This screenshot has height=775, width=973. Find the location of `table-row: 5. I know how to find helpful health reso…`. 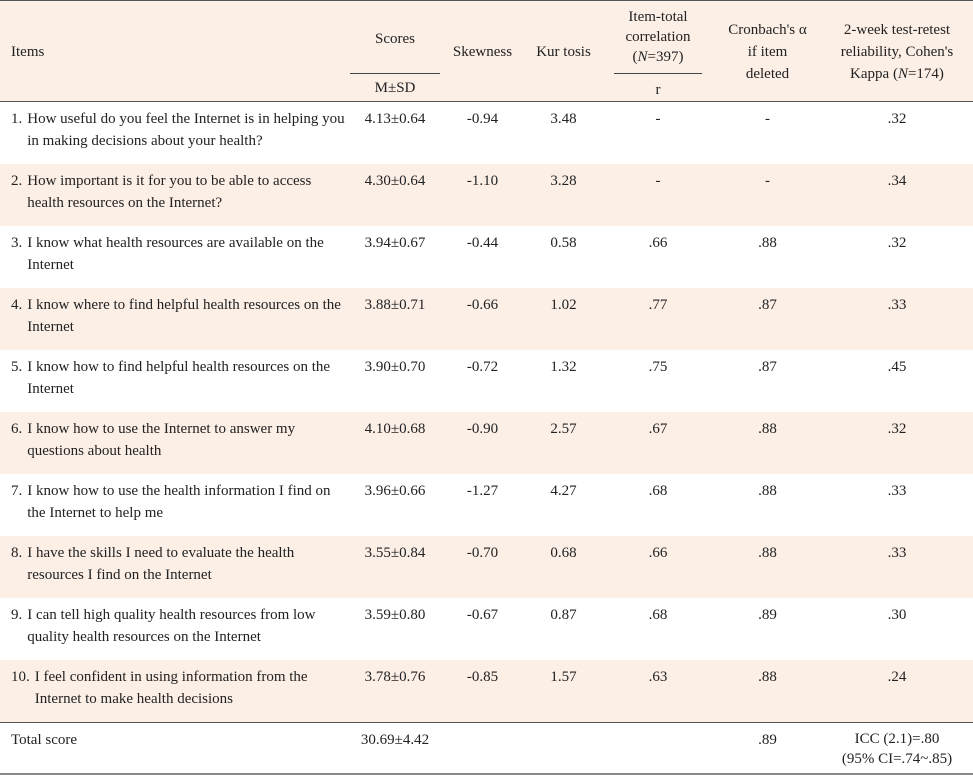

table-row: 5. I know how to find helpful health reso… is located at coordinates (486, 381).